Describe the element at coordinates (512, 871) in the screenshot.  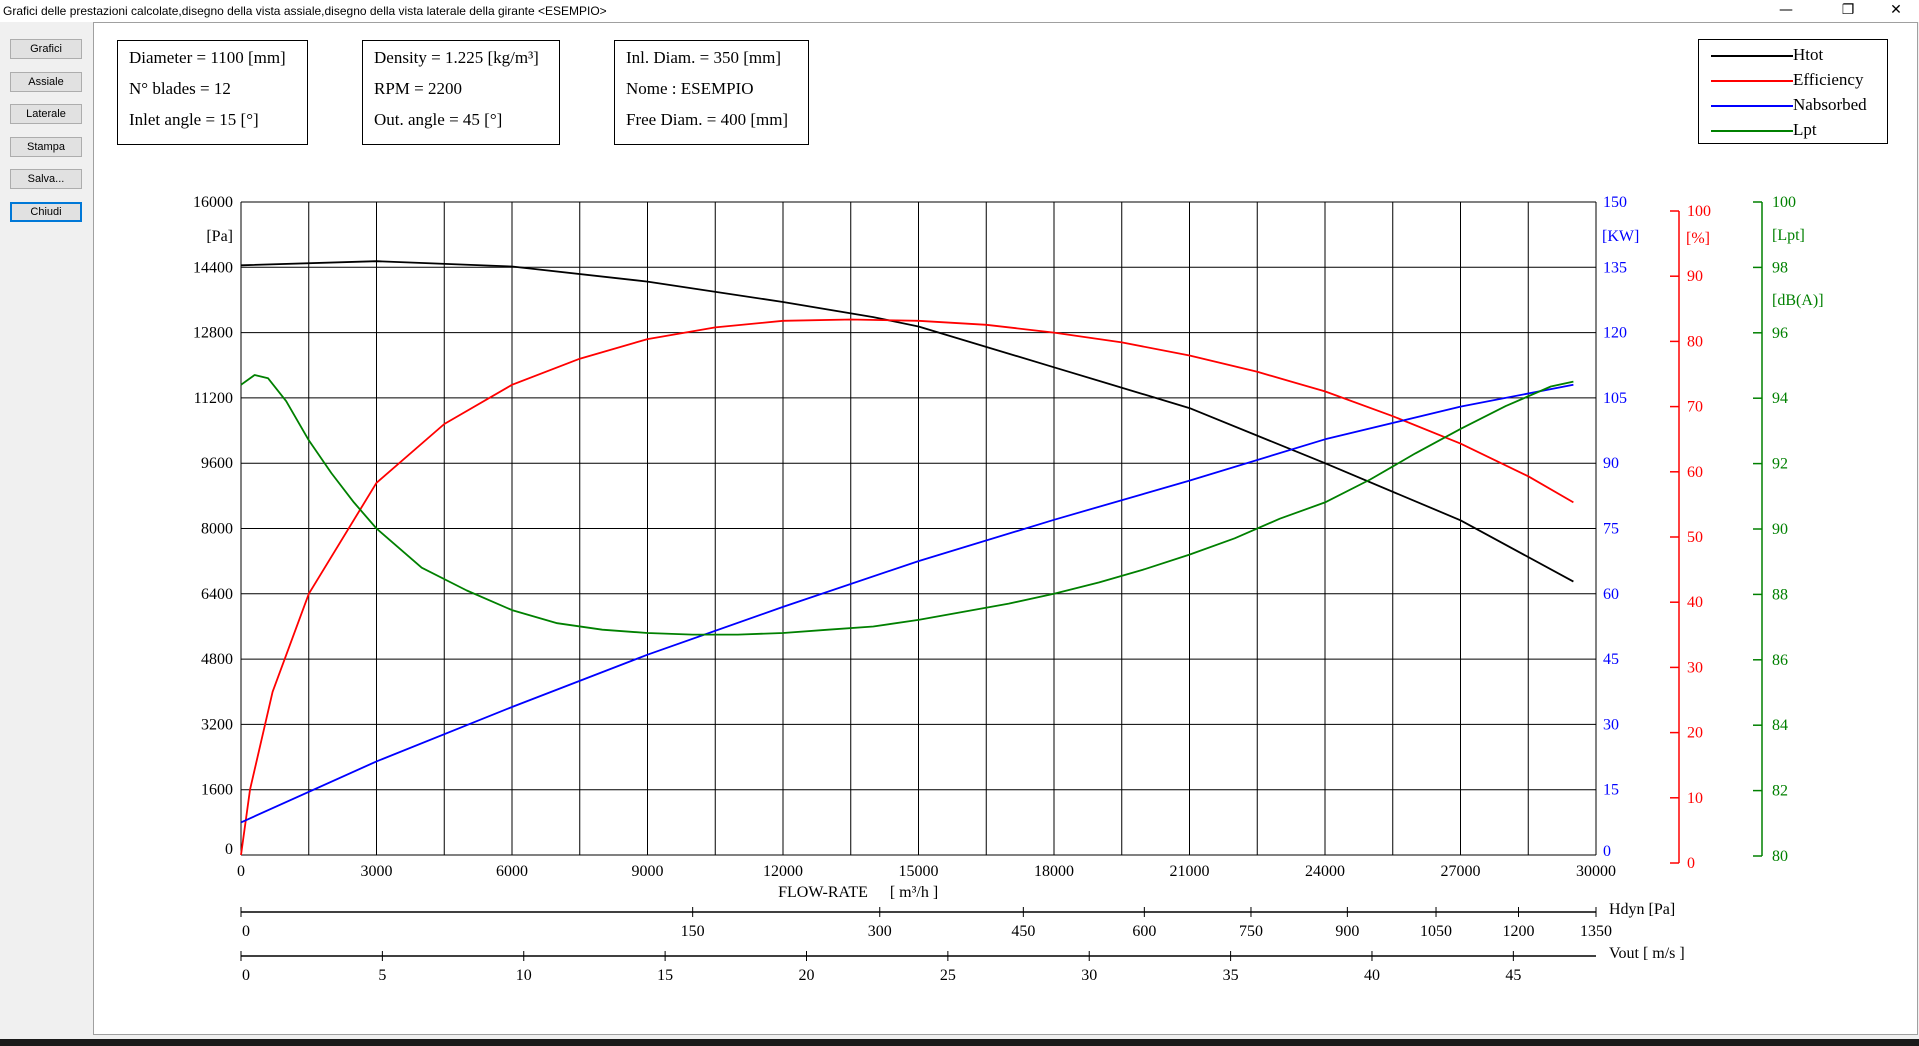
I see `x-tick-label: 6000` at that location.